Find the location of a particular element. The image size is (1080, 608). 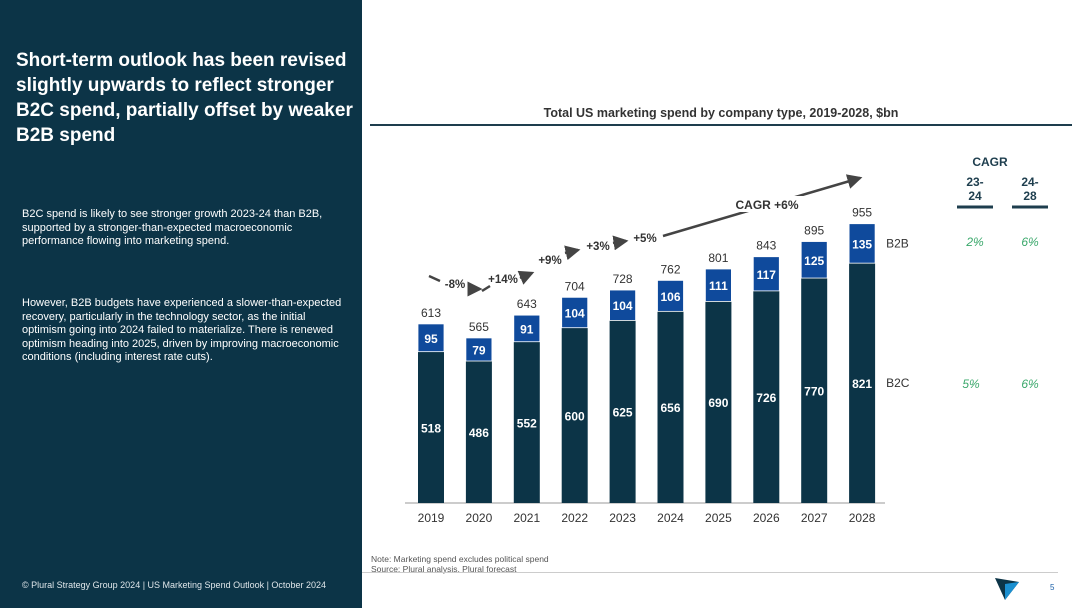

total-label: 895 is located at coordinates (814, 231).